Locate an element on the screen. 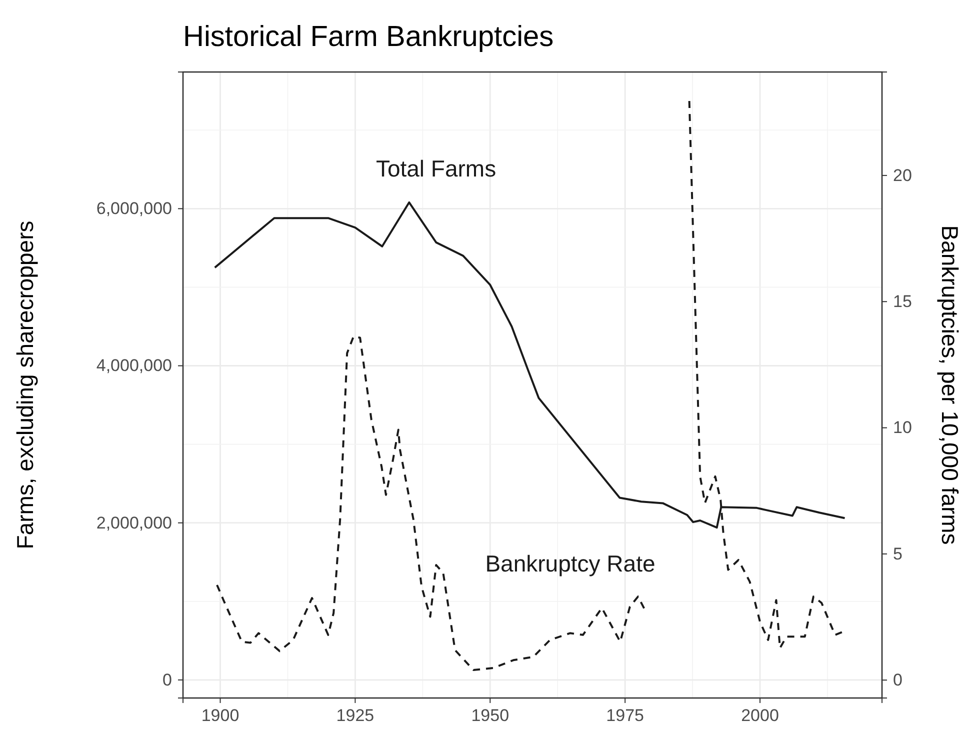 This screenshot has height=729, width=967. series-label: Bankruptcy Rate is located at coordinates (570, 563).